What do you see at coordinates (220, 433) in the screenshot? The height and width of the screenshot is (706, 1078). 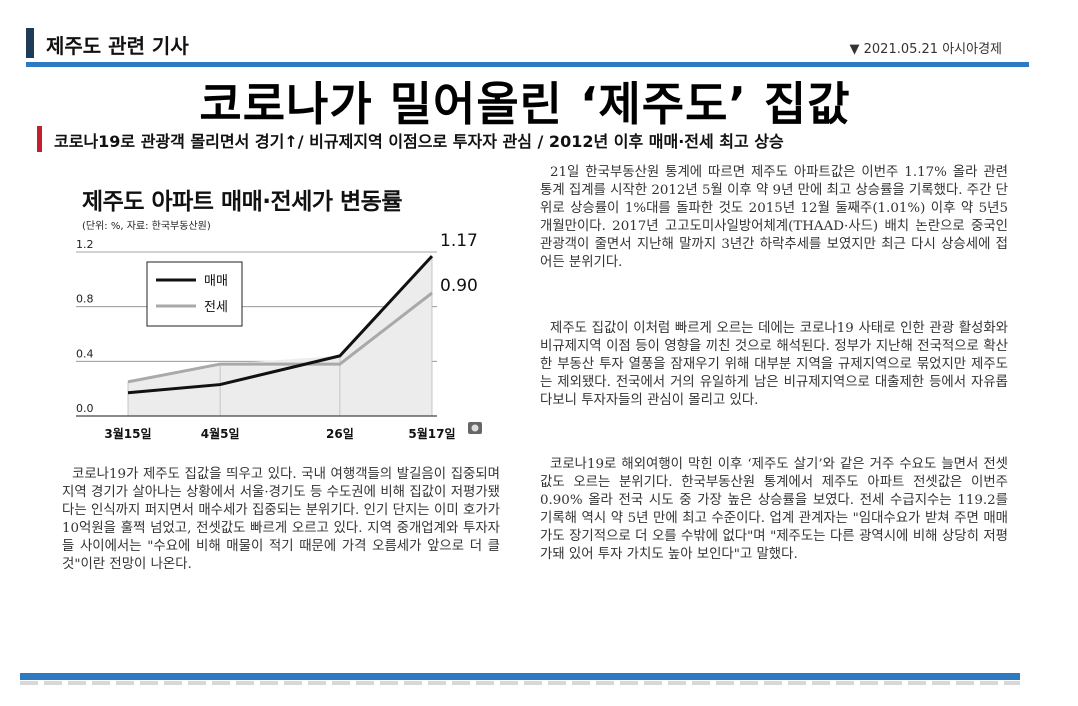 I see `x-tick-label: 4월5일` at bounding box center [220, 433].